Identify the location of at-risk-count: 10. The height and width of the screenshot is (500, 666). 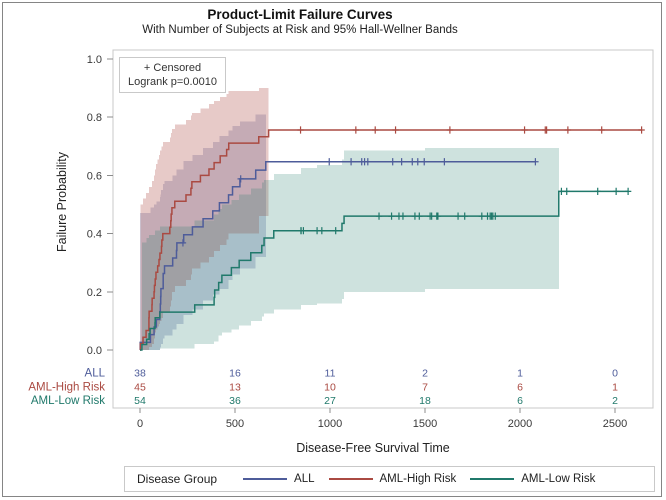
(330, 388).